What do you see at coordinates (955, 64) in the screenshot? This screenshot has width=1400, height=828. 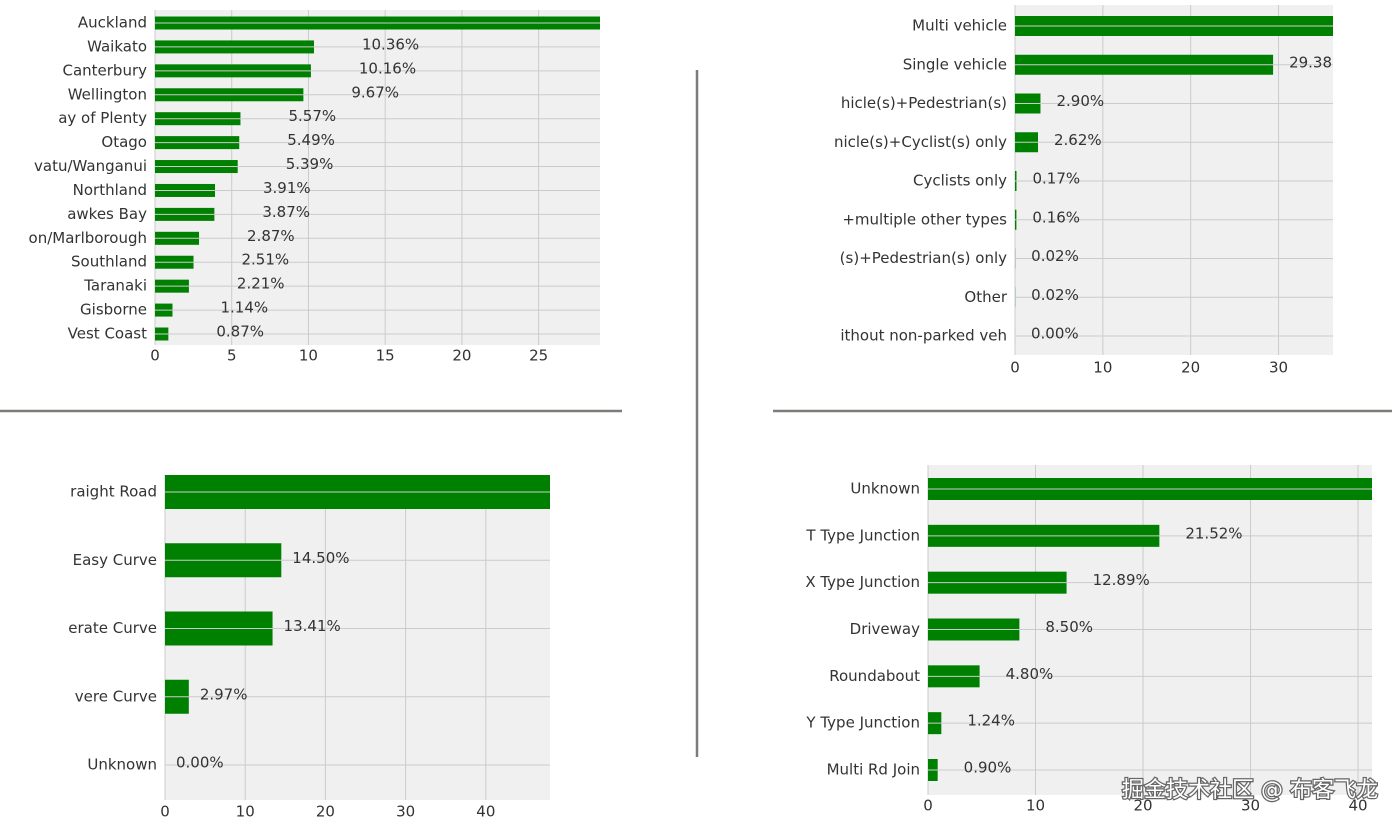 I see `y-tick-label: Single vehicle` at bounding box center [955, 64].